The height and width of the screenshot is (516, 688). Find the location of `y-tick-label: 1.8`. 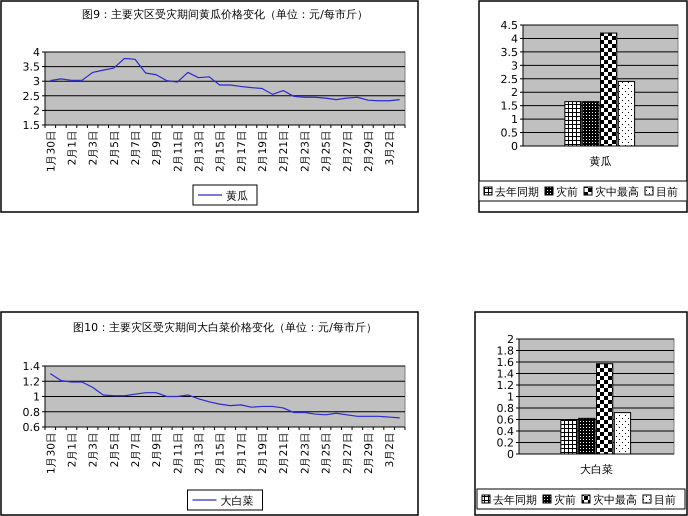

y-tick-label: 1.8 is located at coordinates (505, 351).